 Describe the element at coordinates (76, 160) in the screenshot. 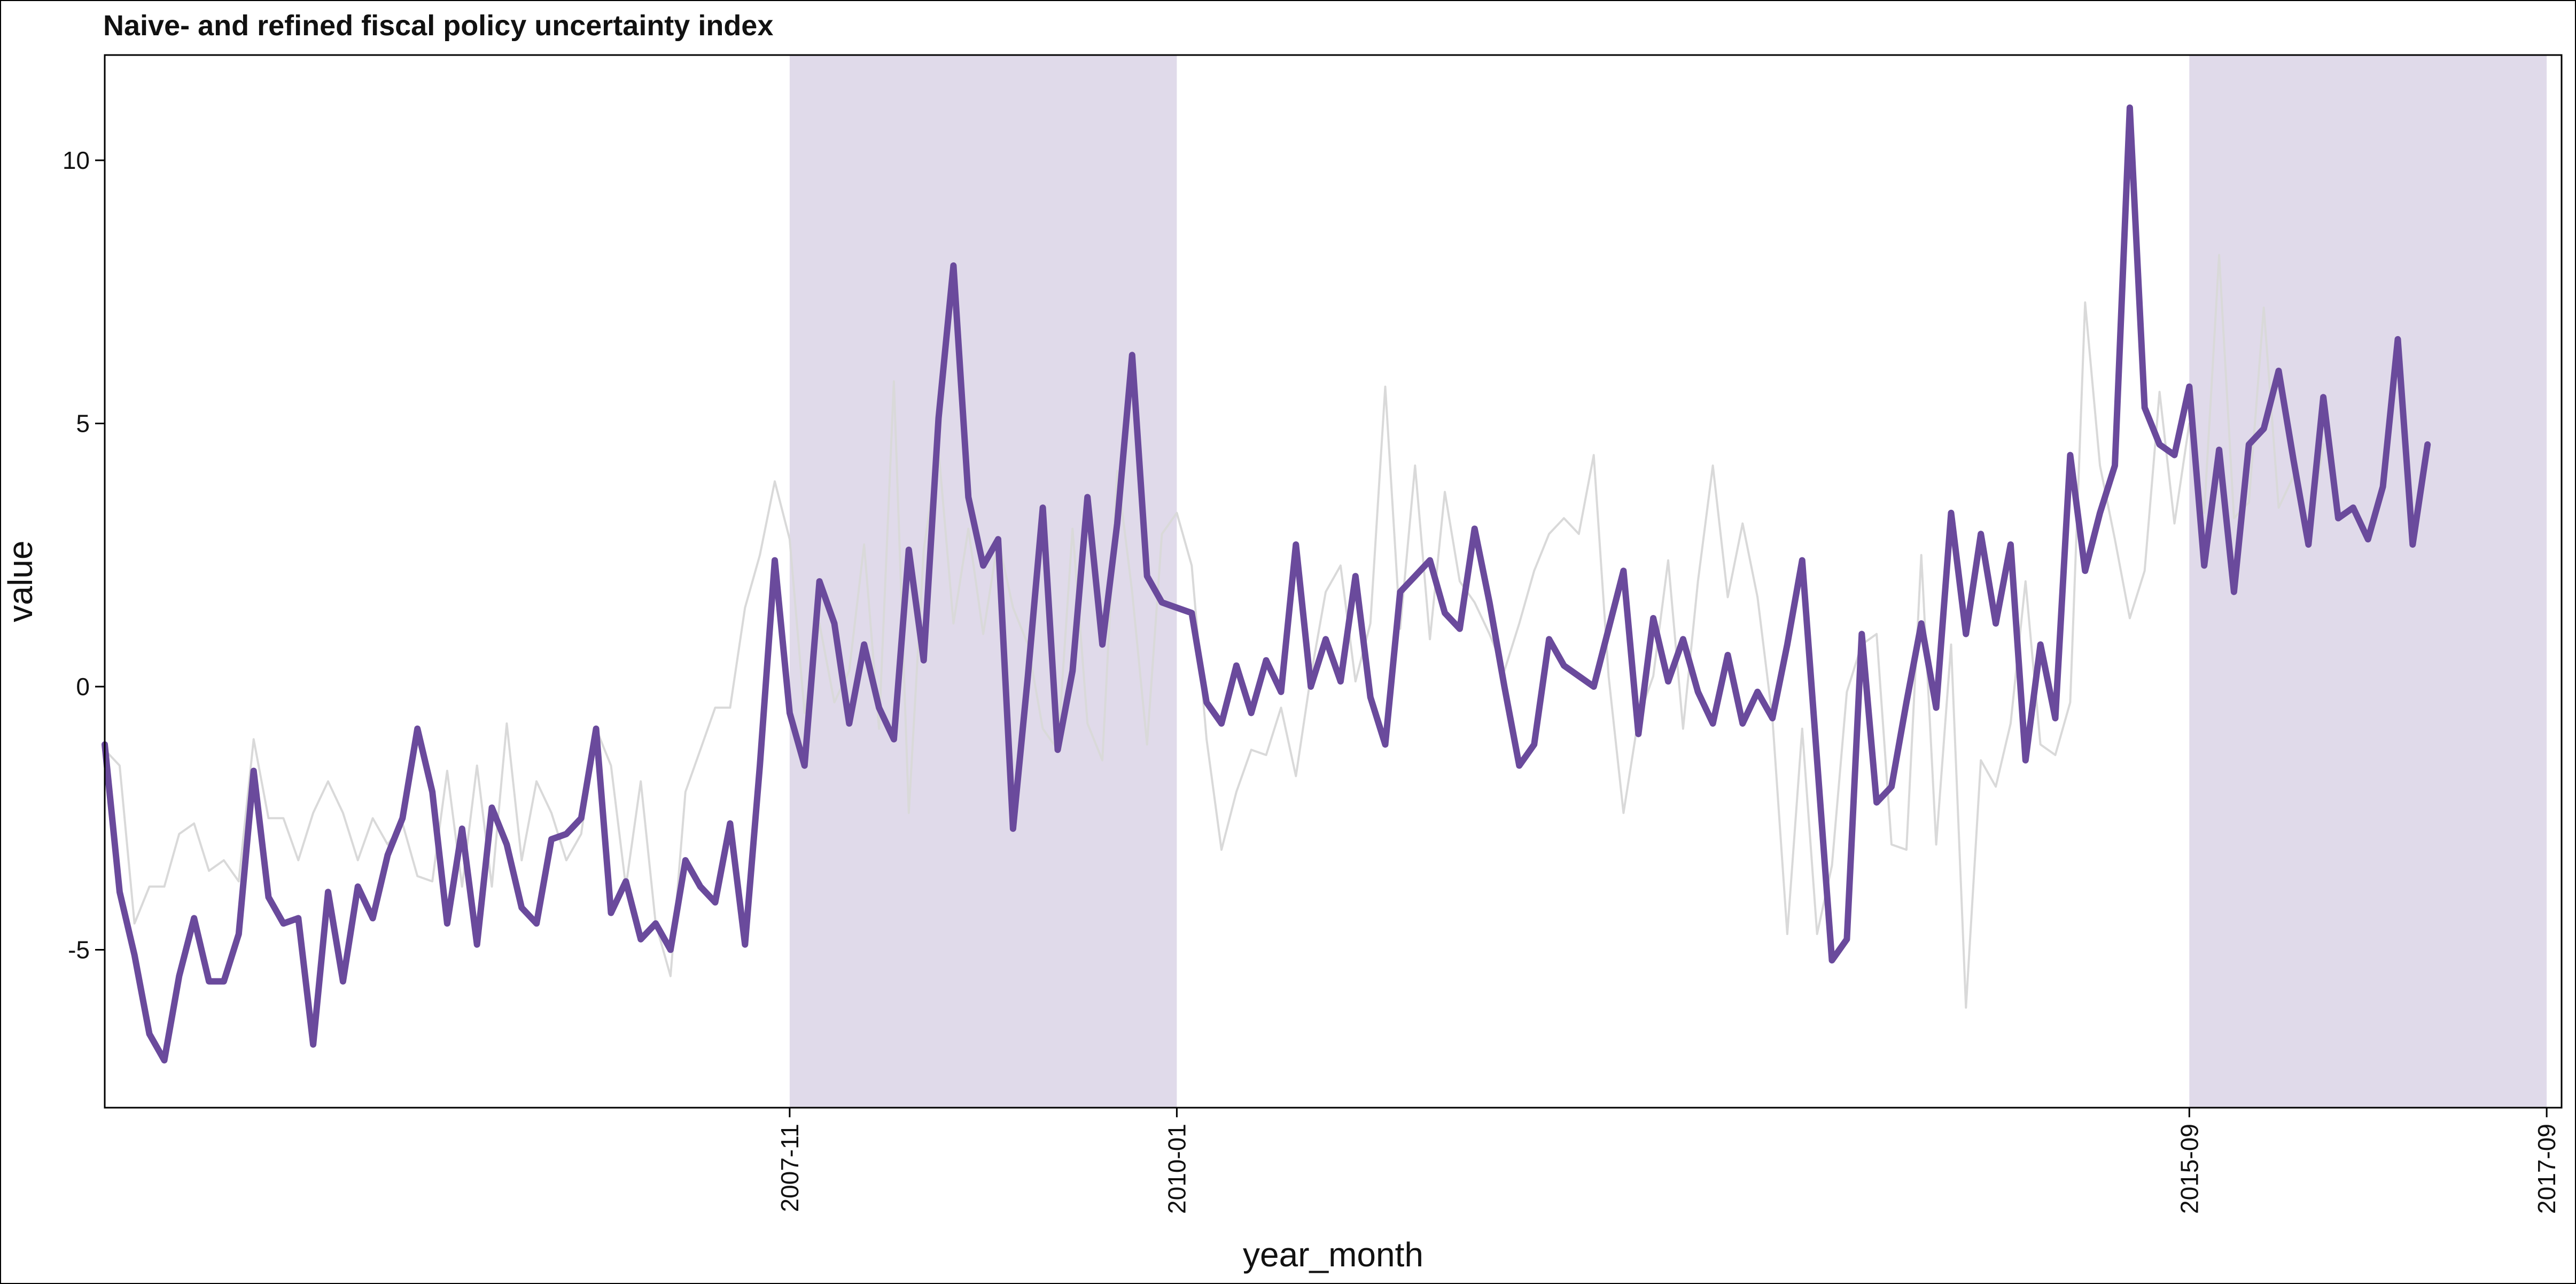

I see `y-tick-label: 10` at that location.